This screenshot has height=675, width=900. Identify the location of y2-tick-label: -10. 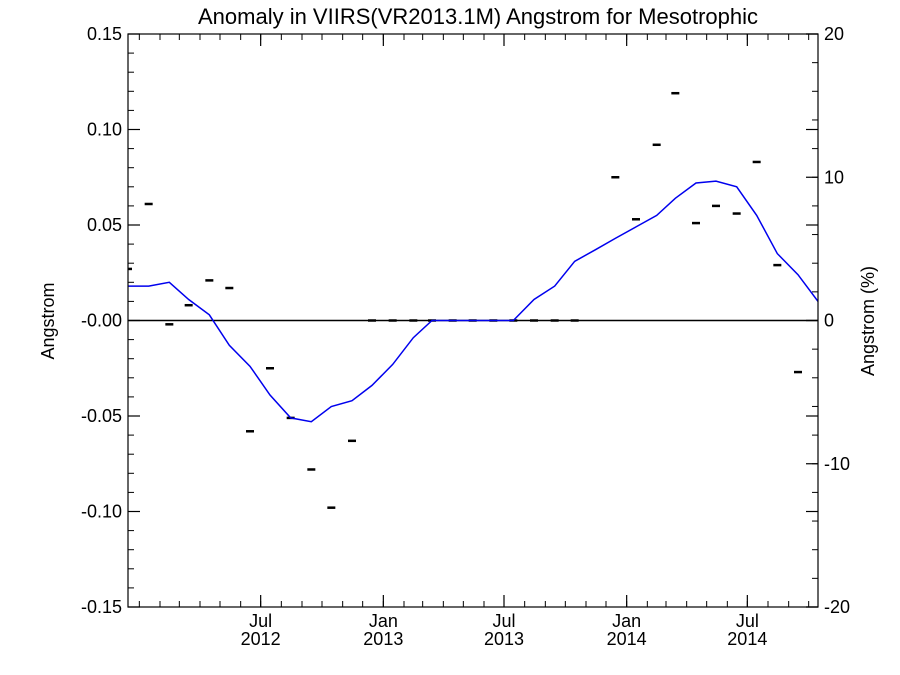
(837, 464).